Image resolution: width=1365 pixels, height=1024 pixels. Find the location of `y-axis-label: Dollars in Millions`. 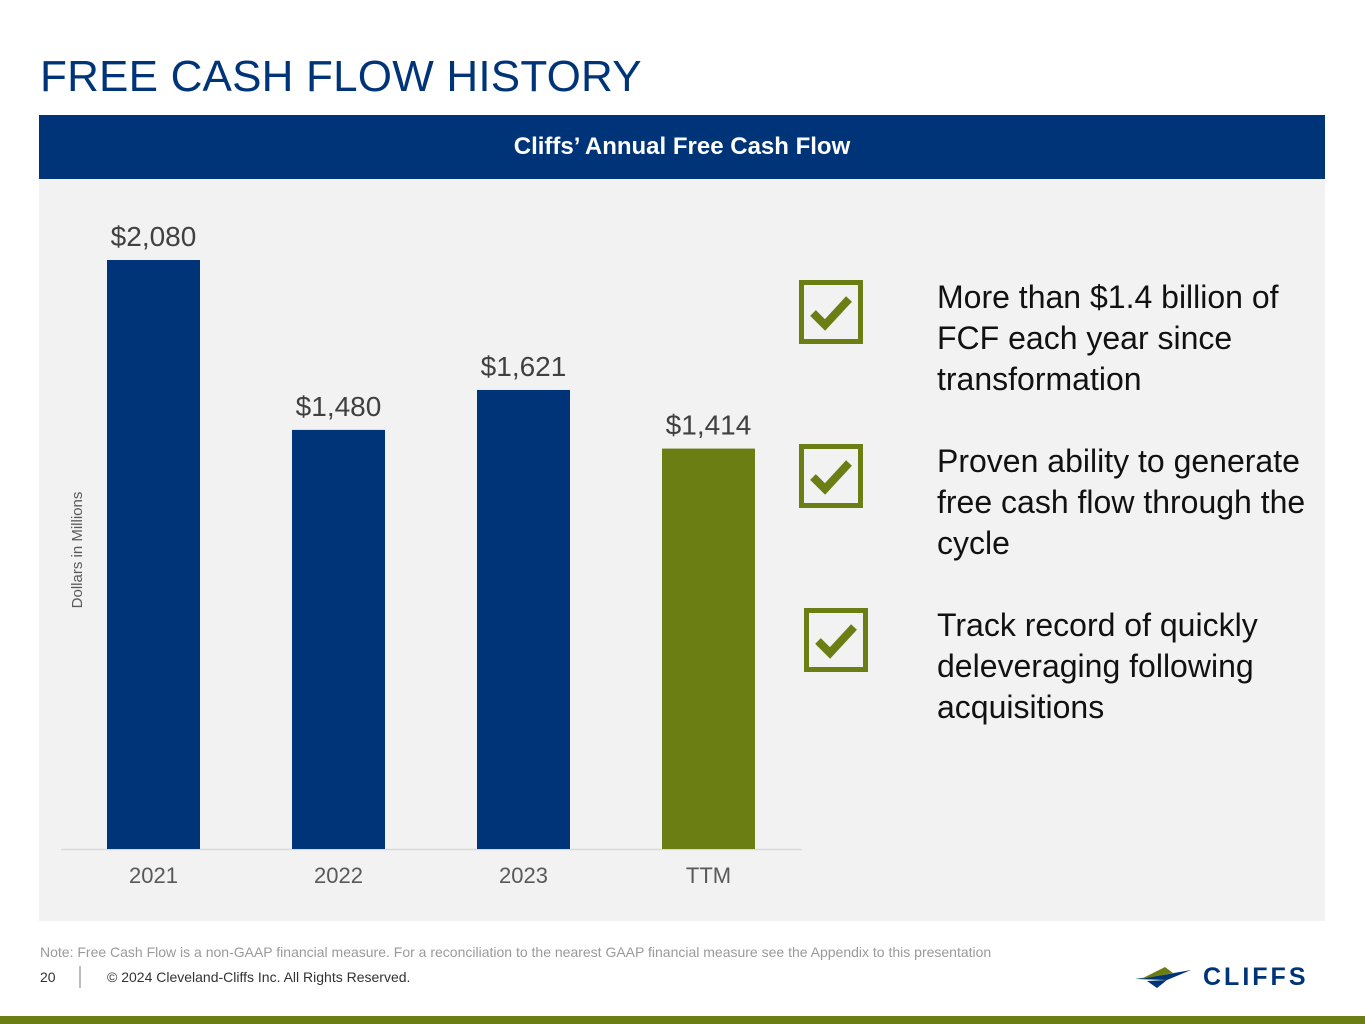

y-axis-label: Dollars in Millions is located at coordinates (77, 550).